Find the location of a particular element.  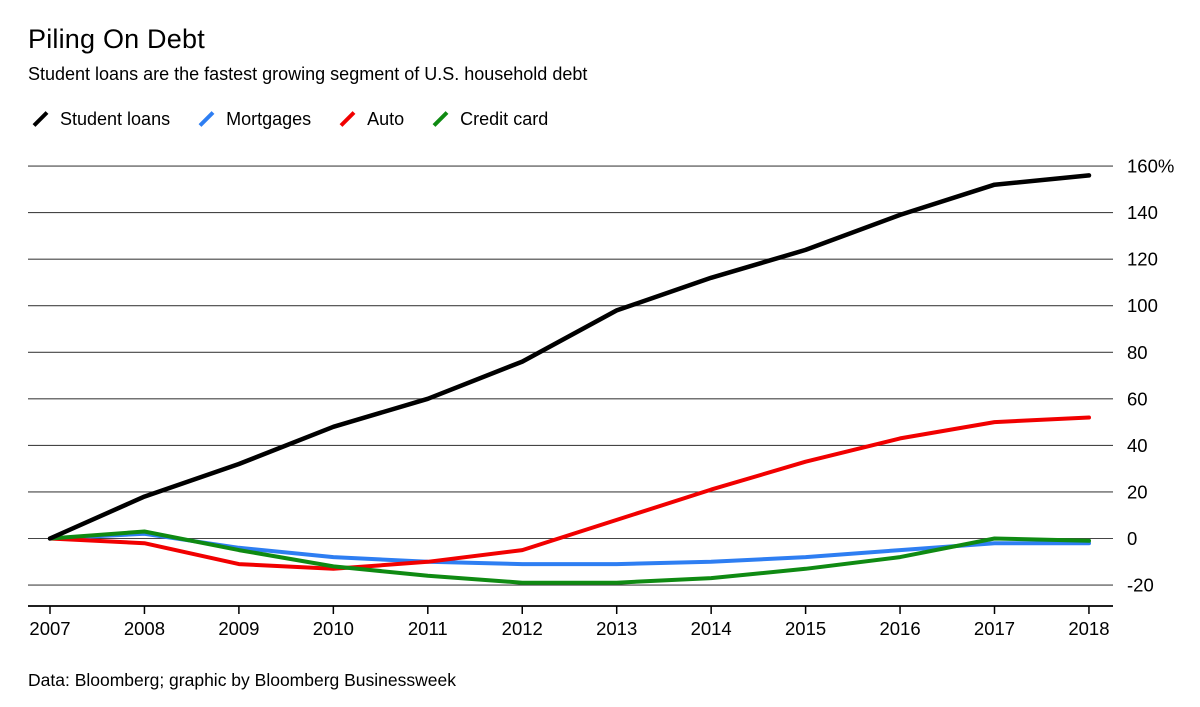

legend-item-credit-card: Credit card is located at coordinates (489, 119).